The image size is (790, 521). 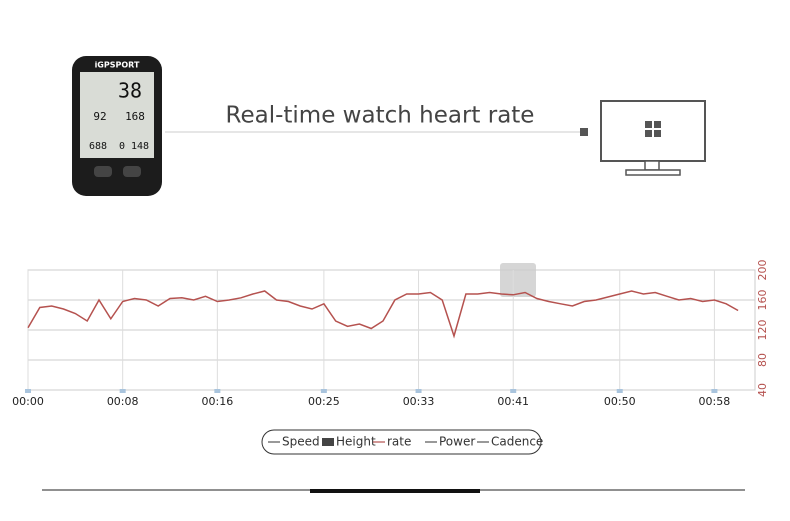 What do you see at coordinates (653, 131) in the screenshot?
I see `monitor-screen` at bounding box center [653, 131].